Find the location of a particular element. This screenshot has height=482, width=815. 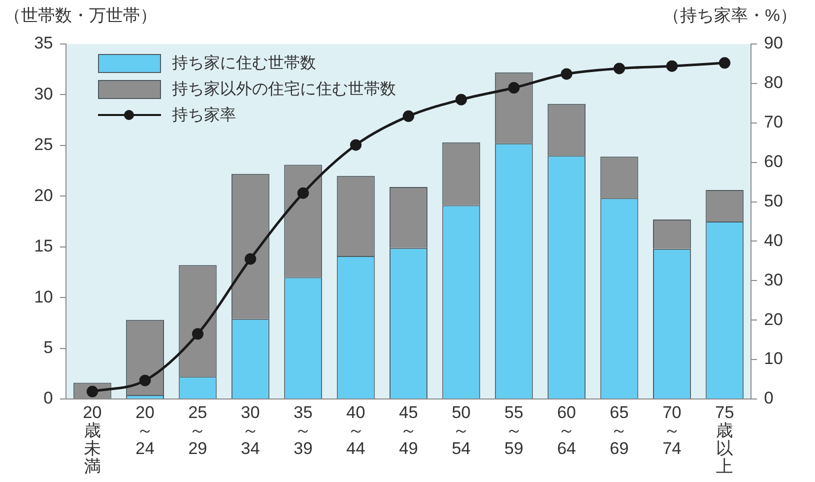

x-tick-label: 55～59 is located at coordinates (514, 430).